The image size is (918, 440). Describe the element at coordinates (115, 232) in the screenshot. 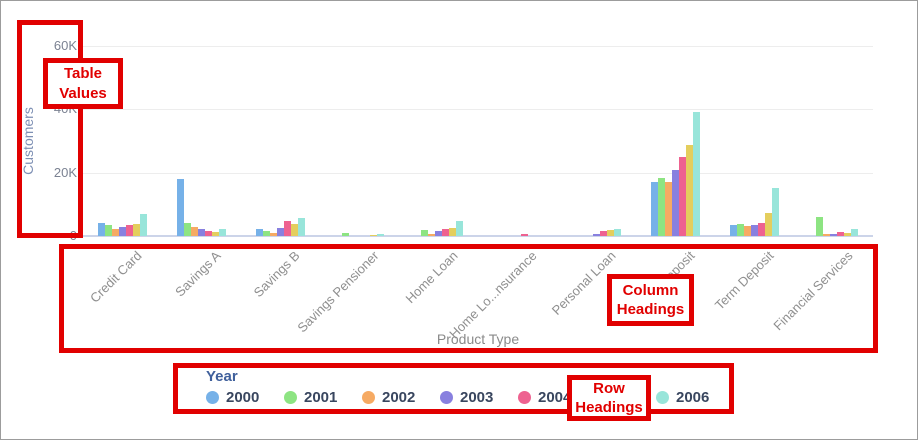

I see `bar-2002-credit-card` at that location.